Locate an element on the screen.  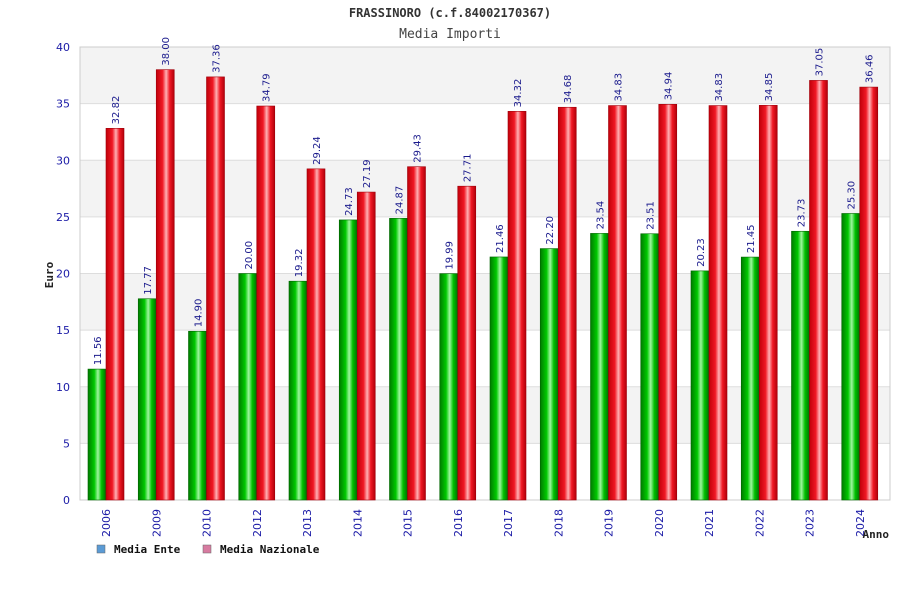
y-tick-label: 5 is located at coordinates (66, 443).